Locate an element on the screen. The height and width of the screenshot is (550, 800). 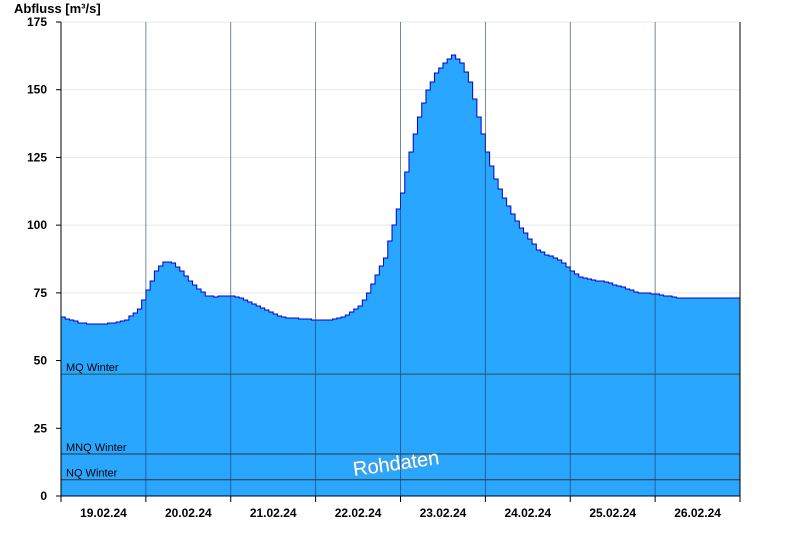
x-tick-label-3: 22.02.24 is located at coordinates (358, 513).